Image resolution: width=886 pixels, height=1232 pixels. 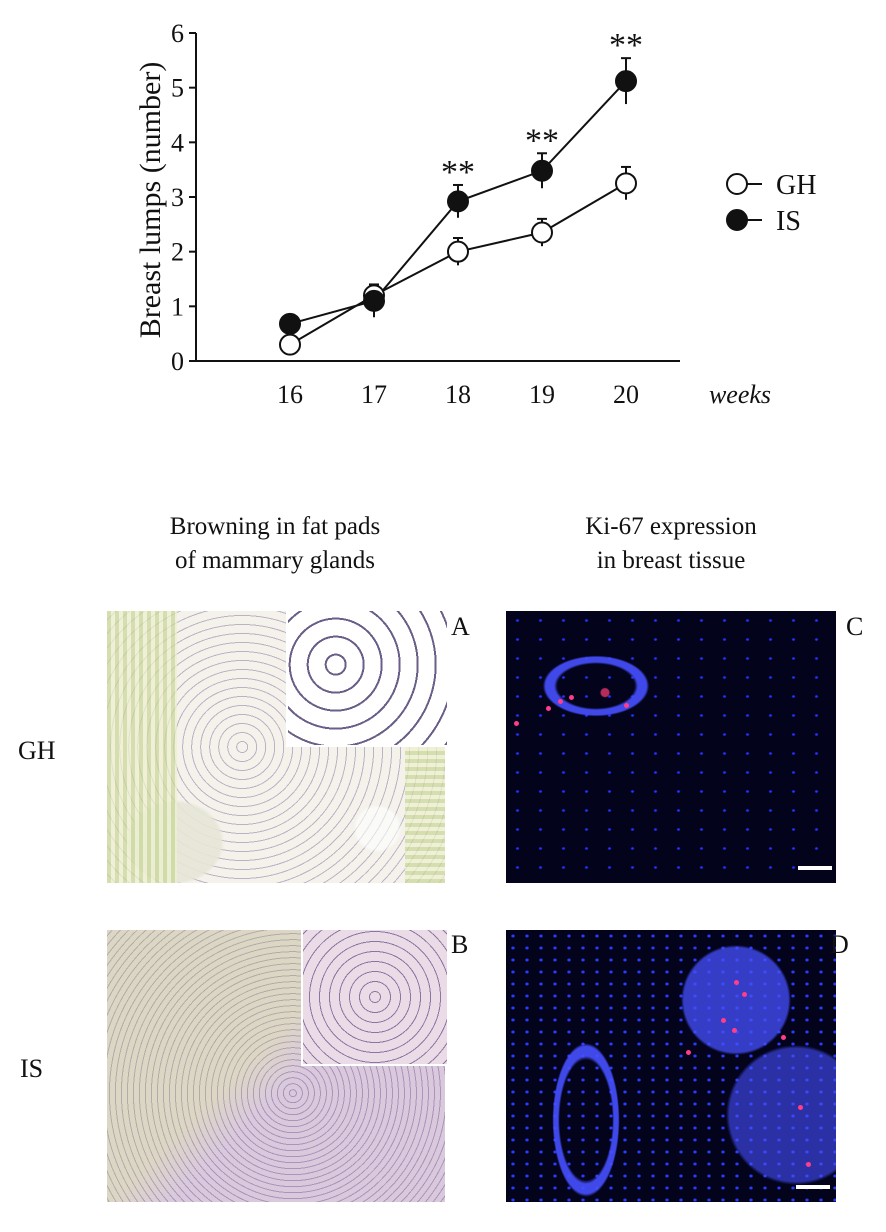 I want to click on scale-bar-d, so click(x=813, y=1187).